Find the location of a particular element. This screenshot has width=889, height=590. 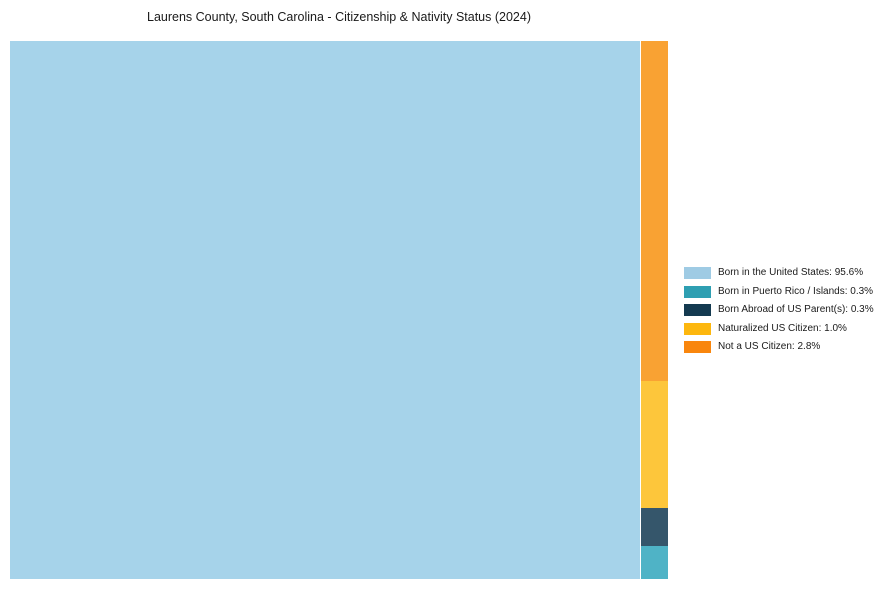

legend-item-born-in-puerto-rico: Born in Puerto Rico / Islands: 0.3% is located at coordinates (779, 291).